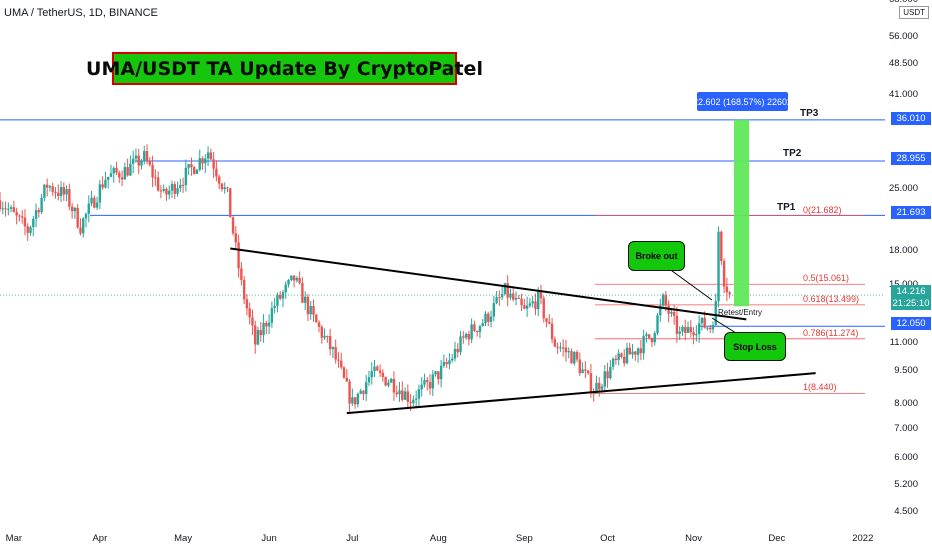  What do you see at coordinates (863, 538) in the screenshot?
I see `x-tick-label: 2022` at bounding box center [863, 538].